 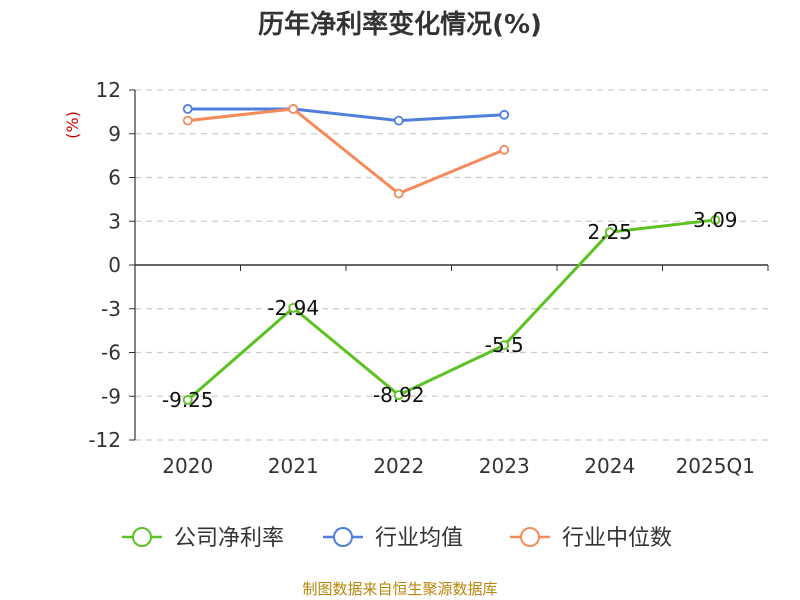 I want to click on y-tick-label: -12, so click(x=104, y=440).